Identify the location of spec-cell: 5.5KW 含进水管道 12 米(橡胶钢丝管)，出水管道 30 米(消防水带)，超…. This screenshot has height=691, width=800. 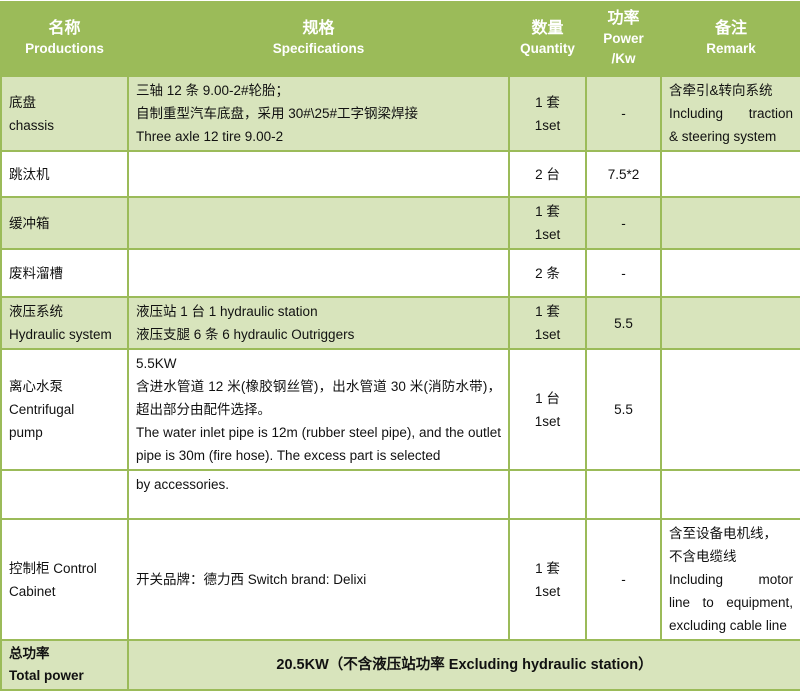
(318, 409).